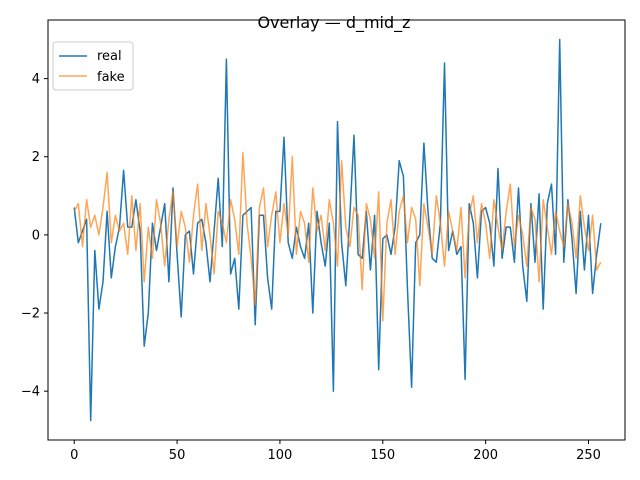 The width and height of the screenshot is (640, 480). Describe the element at coordinates (36, 157) in the screenshot. I see `y-tick-label: 2` at that location.